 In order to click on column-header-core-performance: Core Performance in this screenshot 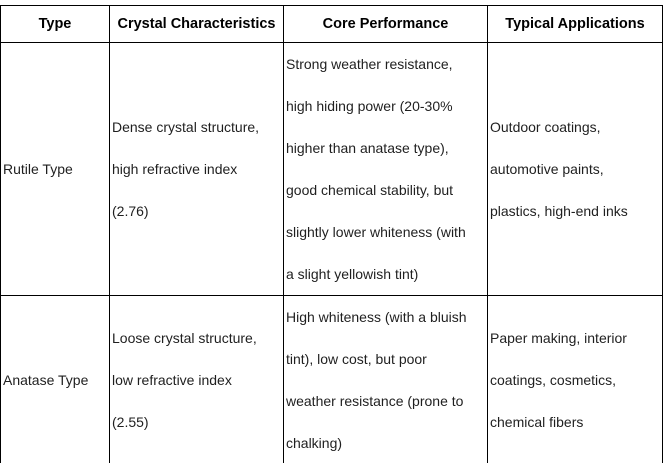, I will do `click(385, 24)`.